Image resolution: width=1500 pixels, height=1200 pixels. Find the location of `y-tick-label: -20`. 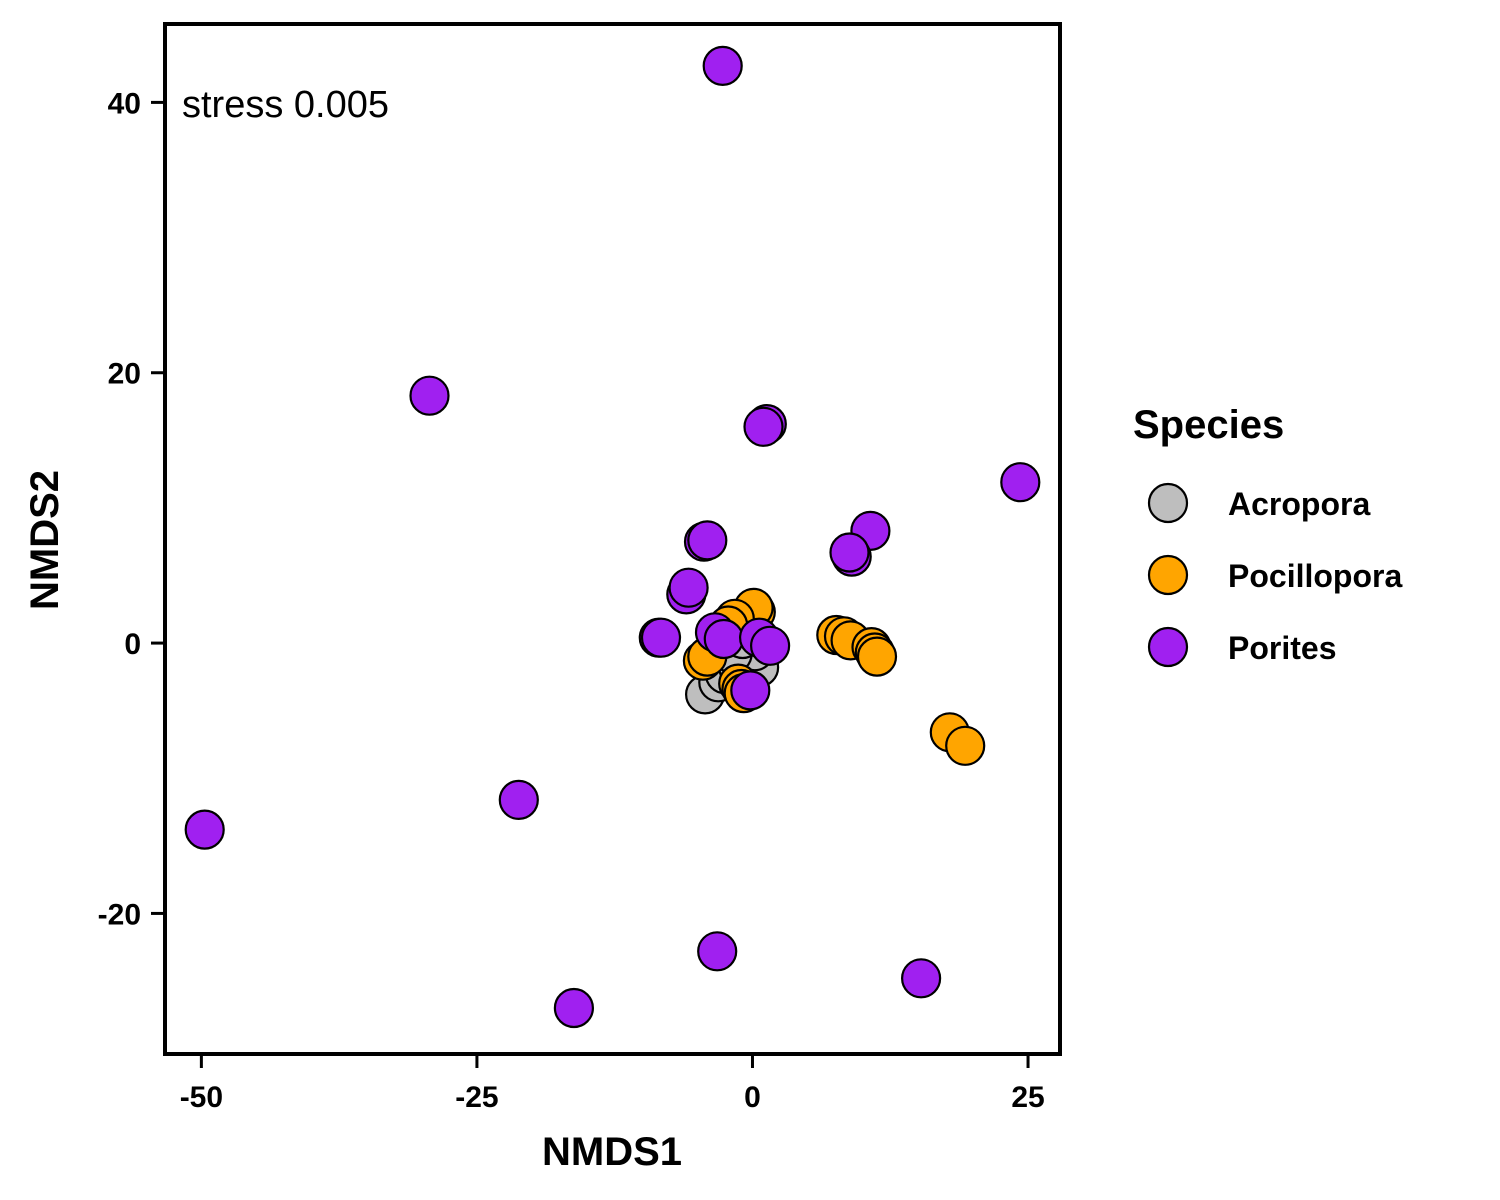

y-tick-label: -20 is located at coordinates (119, 914).